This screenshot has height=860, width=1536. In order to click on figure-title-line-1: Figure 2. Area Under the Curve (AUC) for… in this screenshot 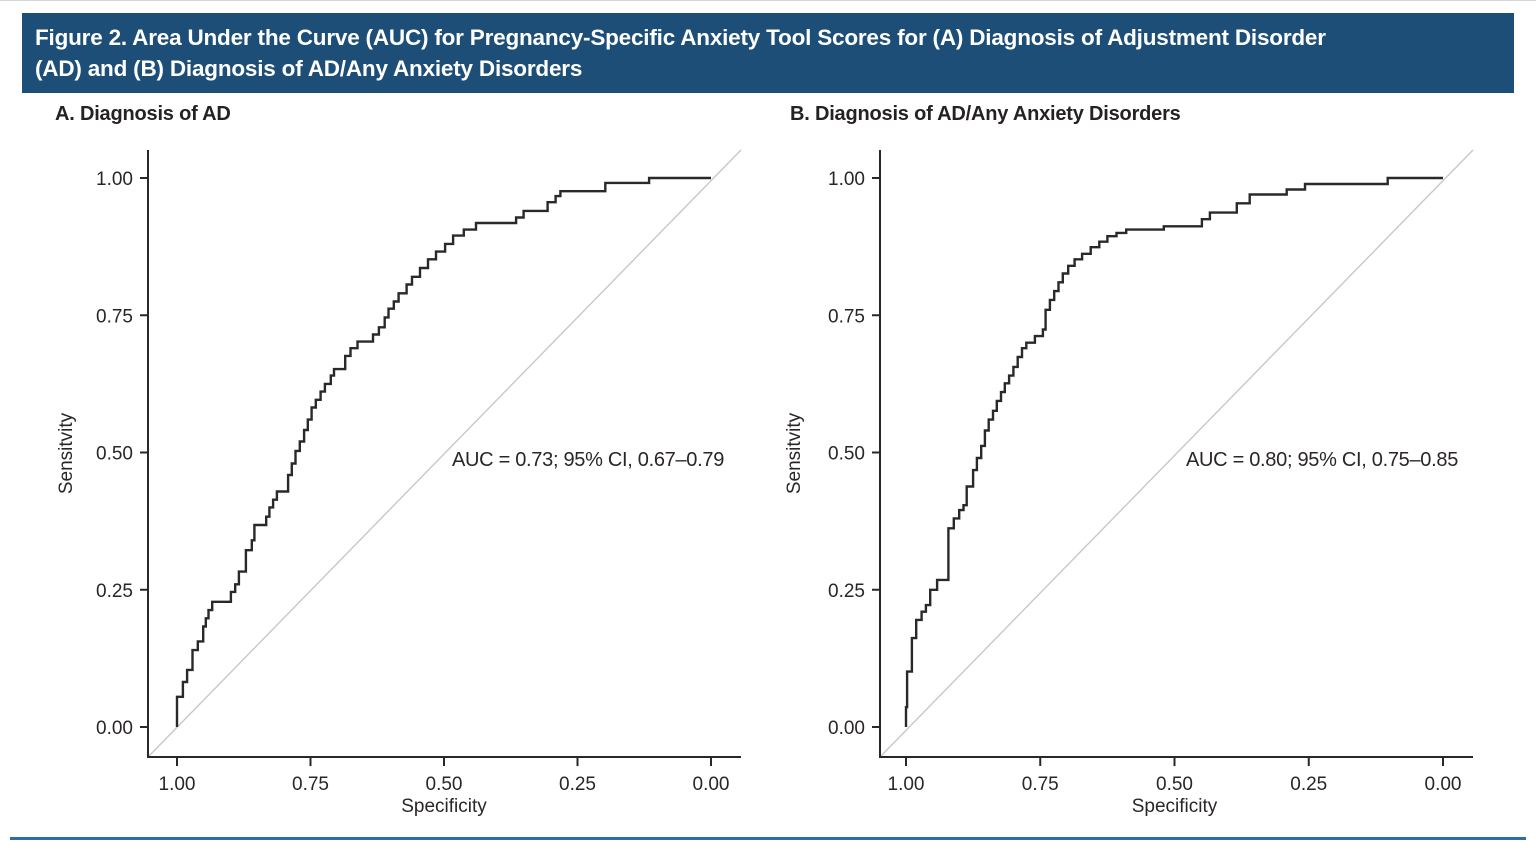, I will do `click(680, 37)`.